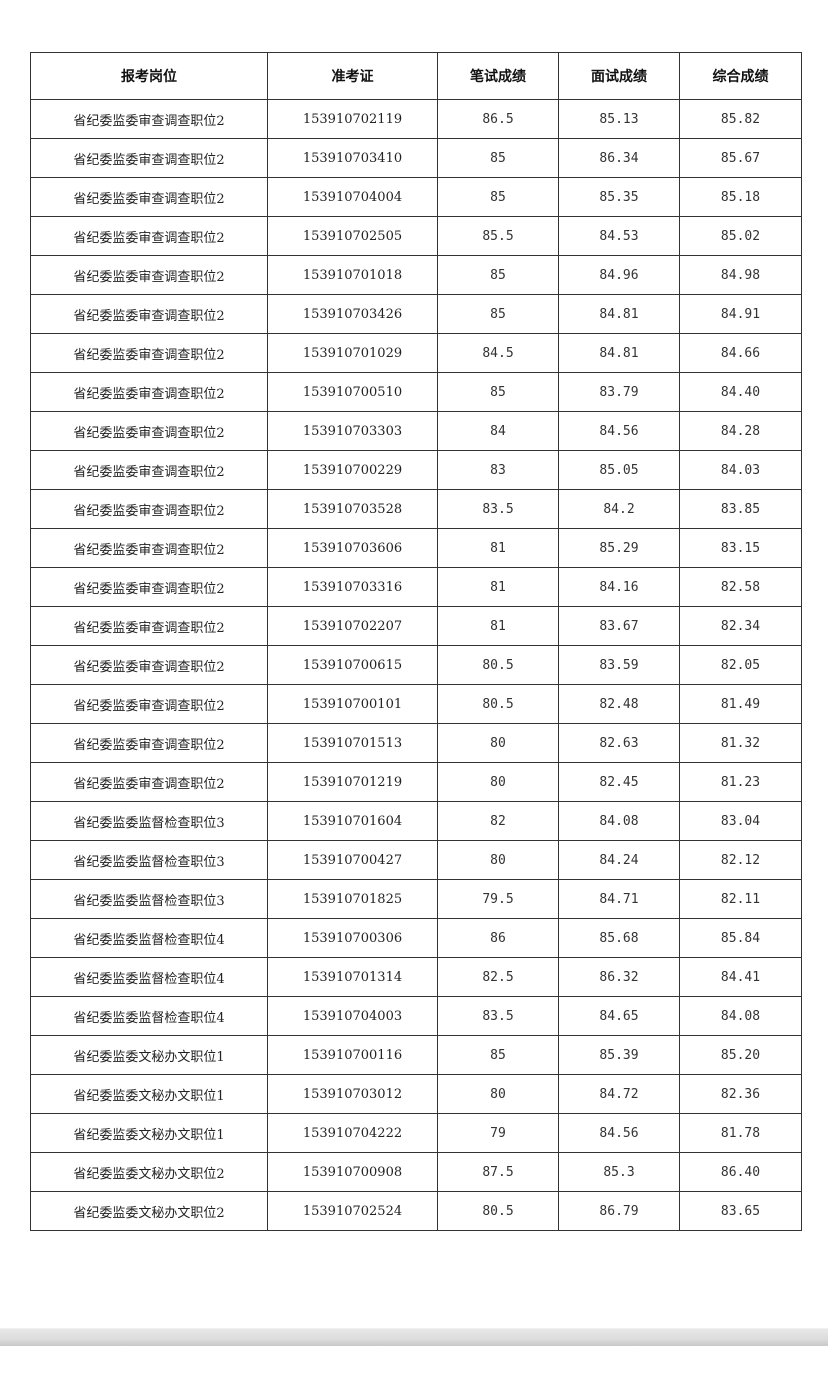 The width and height of the screenshot is (828, 1388). I want to click on table-row: 省纪委监委监督检查职位4 153910700306 86 85.68 85.84, so click(416, 938).